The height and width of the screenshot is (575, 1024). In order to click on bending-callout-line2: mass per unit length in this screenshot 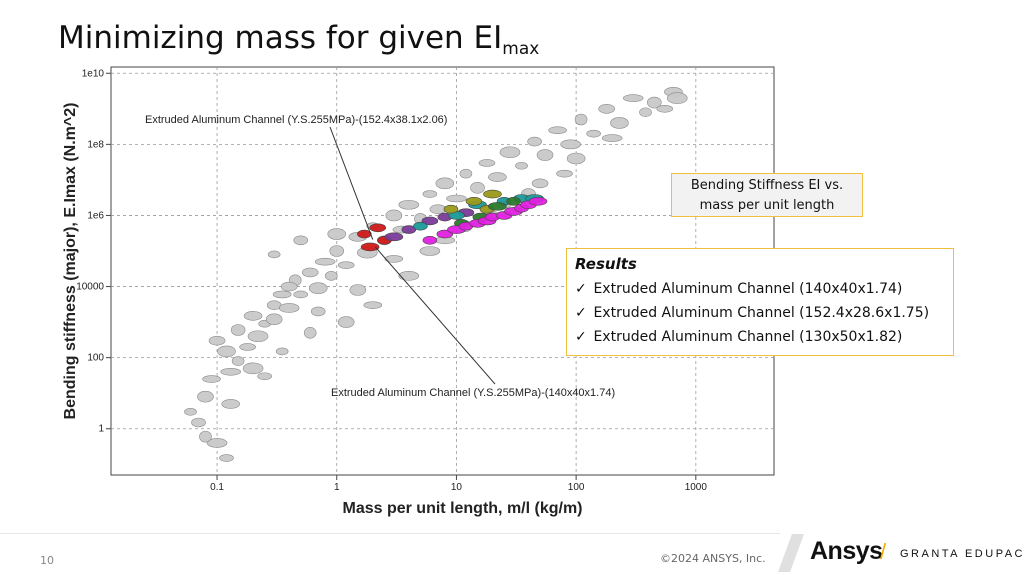, I will do `click(767, 205)`.